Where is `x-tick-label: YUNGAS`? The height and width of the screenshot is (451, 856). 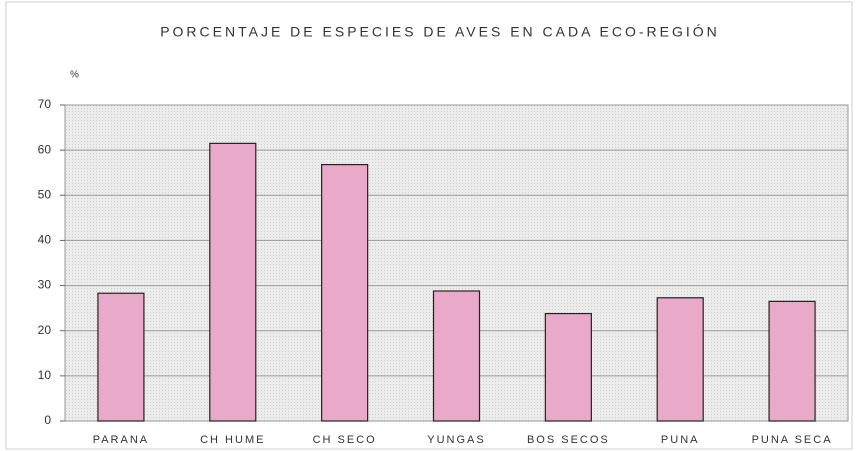 x-tick-label: YUNGAS is located at coordinates (456, 440).